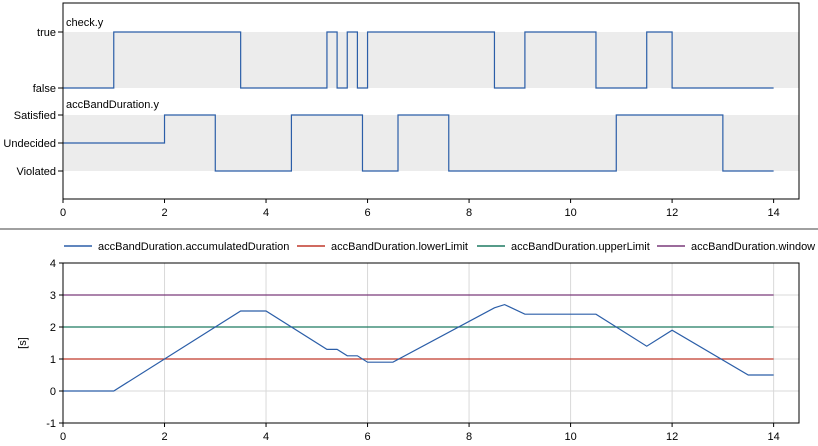  Describe the element at coordinates (112, 105) in the screenshot. I see `acc-band-duration-y-title: accBandDuration.y` at that location.